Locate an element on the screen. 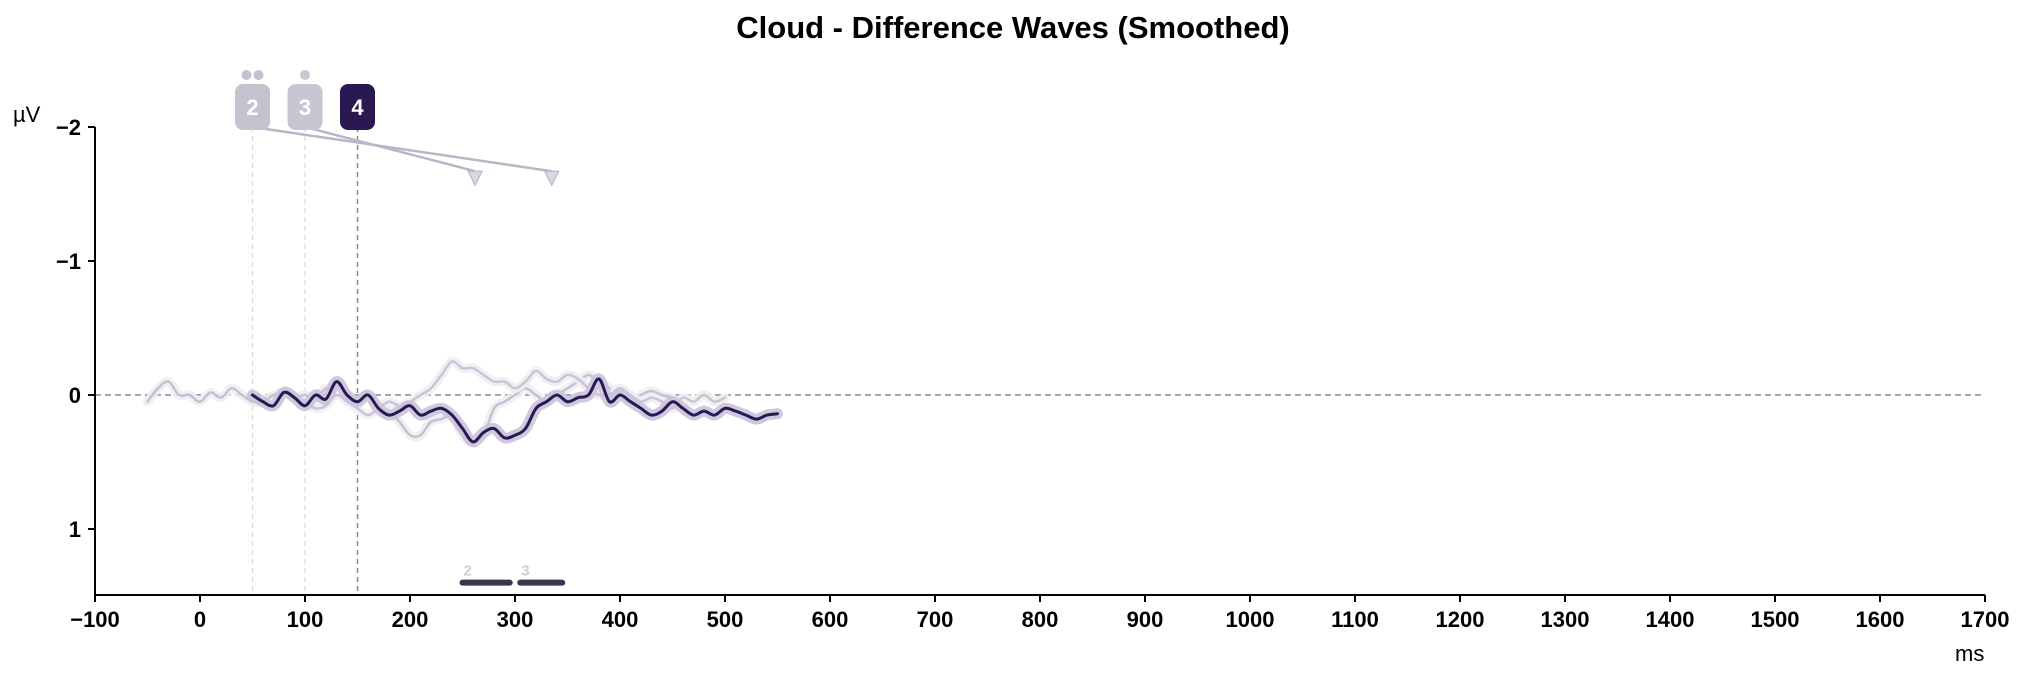  x-axis-unit-label: ms is located at coordinates (1969, 653).